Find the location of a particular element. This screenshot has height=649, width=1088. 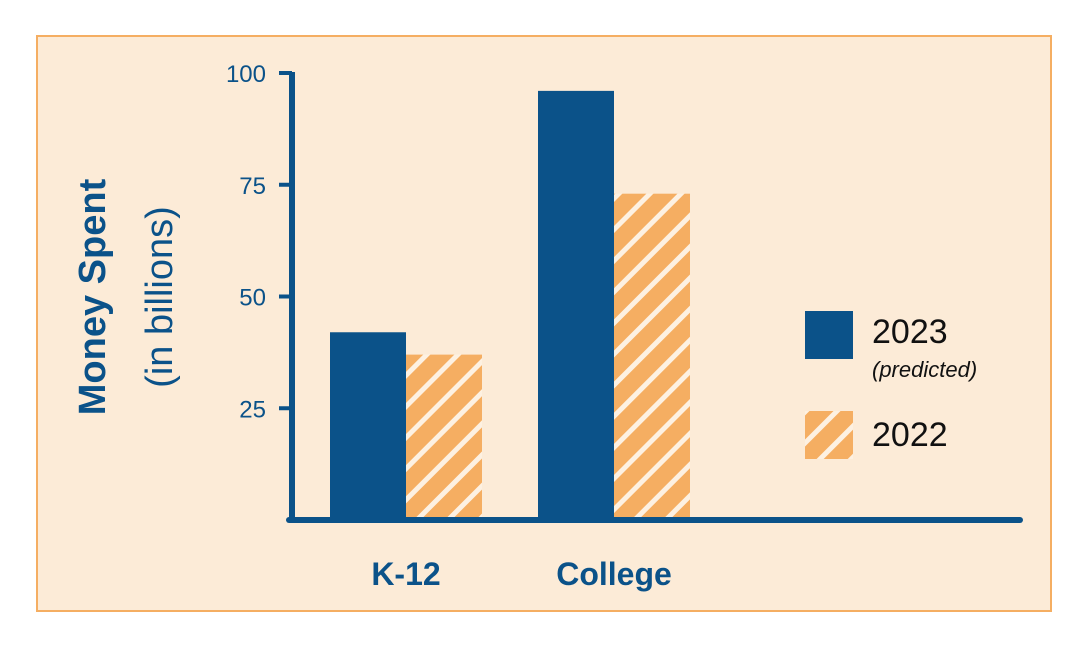

legend-note-2023: (predicted) is located at coordinates (924, 369).